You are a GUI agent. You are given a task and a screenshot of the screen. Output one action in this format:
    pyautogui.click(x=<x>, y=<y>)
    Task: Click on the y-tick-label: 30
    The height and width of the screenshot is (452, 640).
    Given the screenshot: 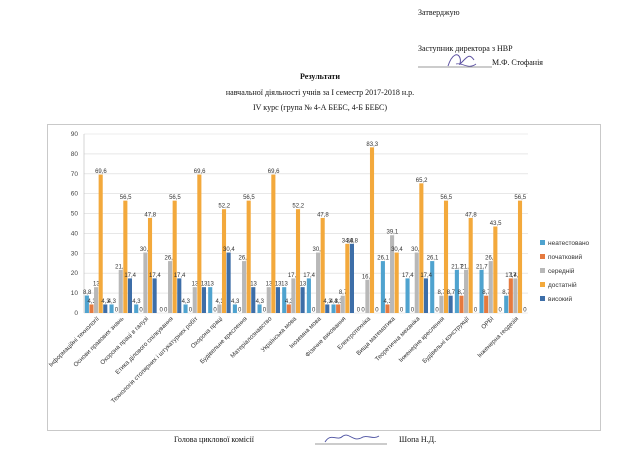 What is the action you would take?
    pyautogui.click(x=75, y=253)
    